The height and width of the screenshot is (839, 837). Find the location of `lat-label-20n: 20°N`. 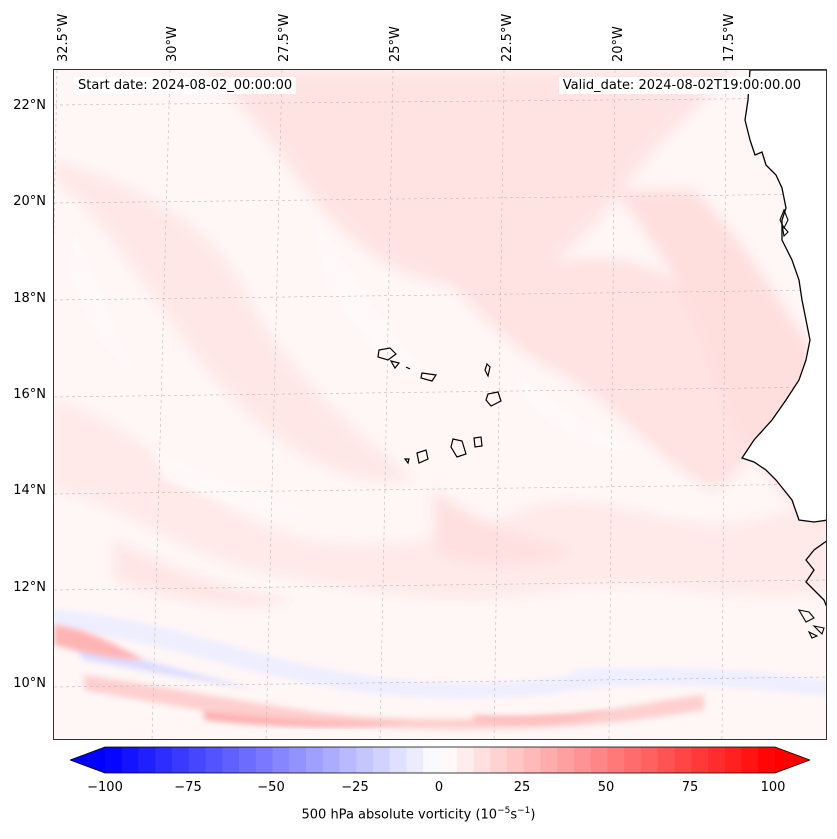

lat-label-20n: 20°N is located at coordinates (29, 201).